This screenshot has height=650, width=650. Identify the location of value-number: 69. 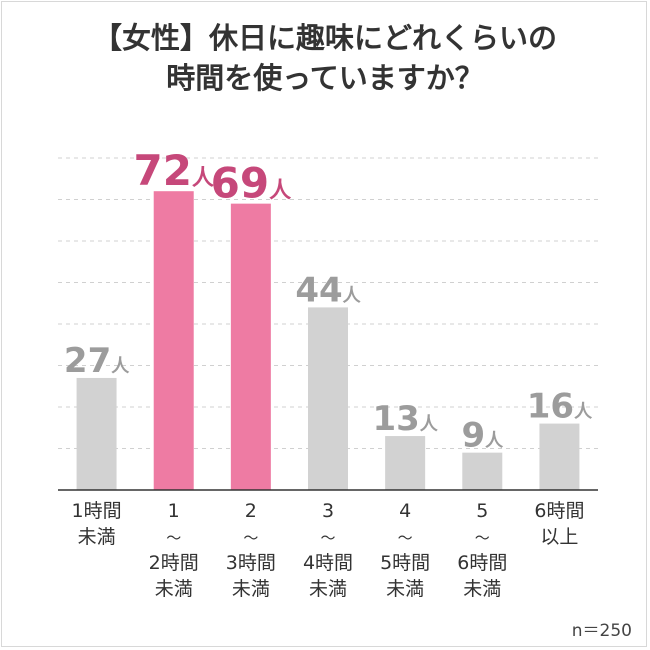
(240, 183).